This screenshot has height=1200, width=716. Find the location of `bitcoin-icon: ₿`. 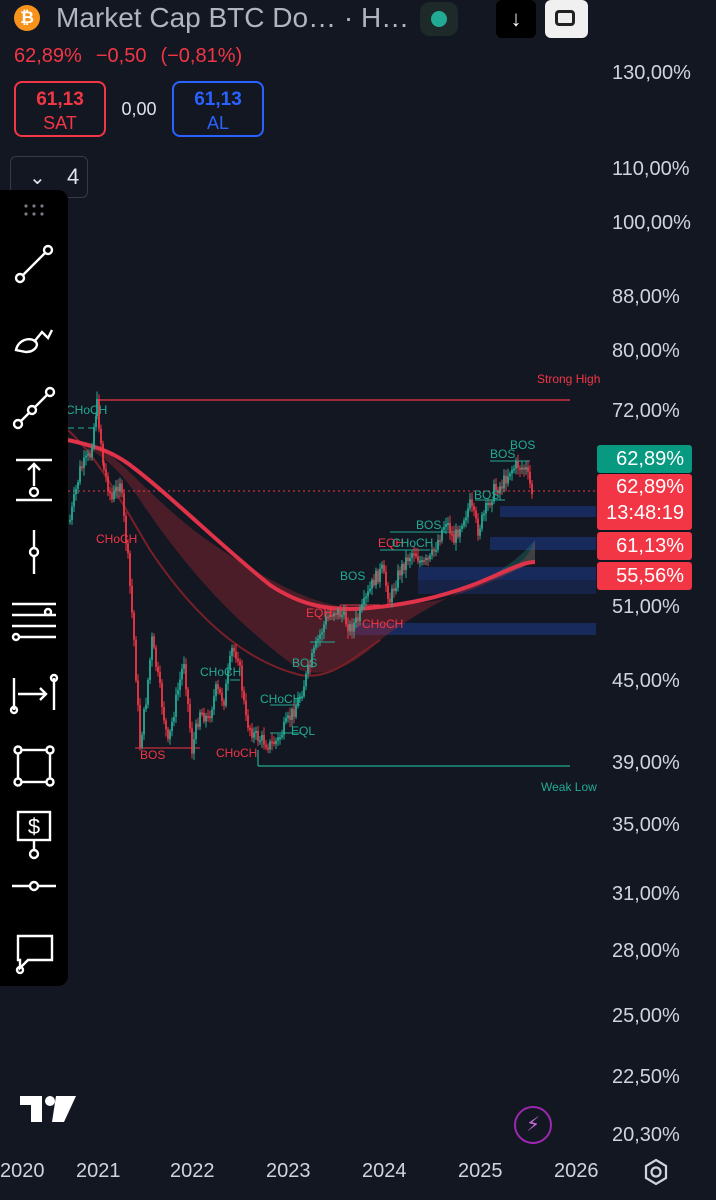

bitcoin-icon: ₿ is located at coordinates (27, 18).